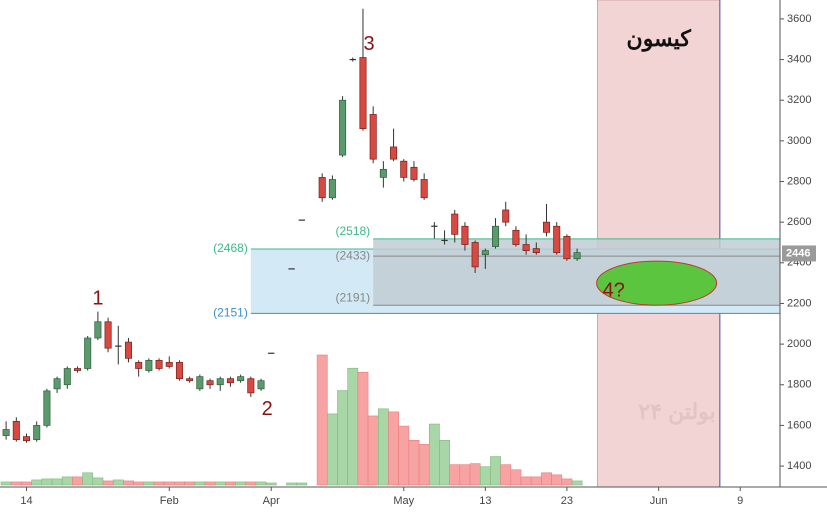 This screenshot has height=514, width=827. What do you see at coordinates (271, 501) in the screenshot?
I see `x-tick-label: Apr` at bounding box center [271, 501].